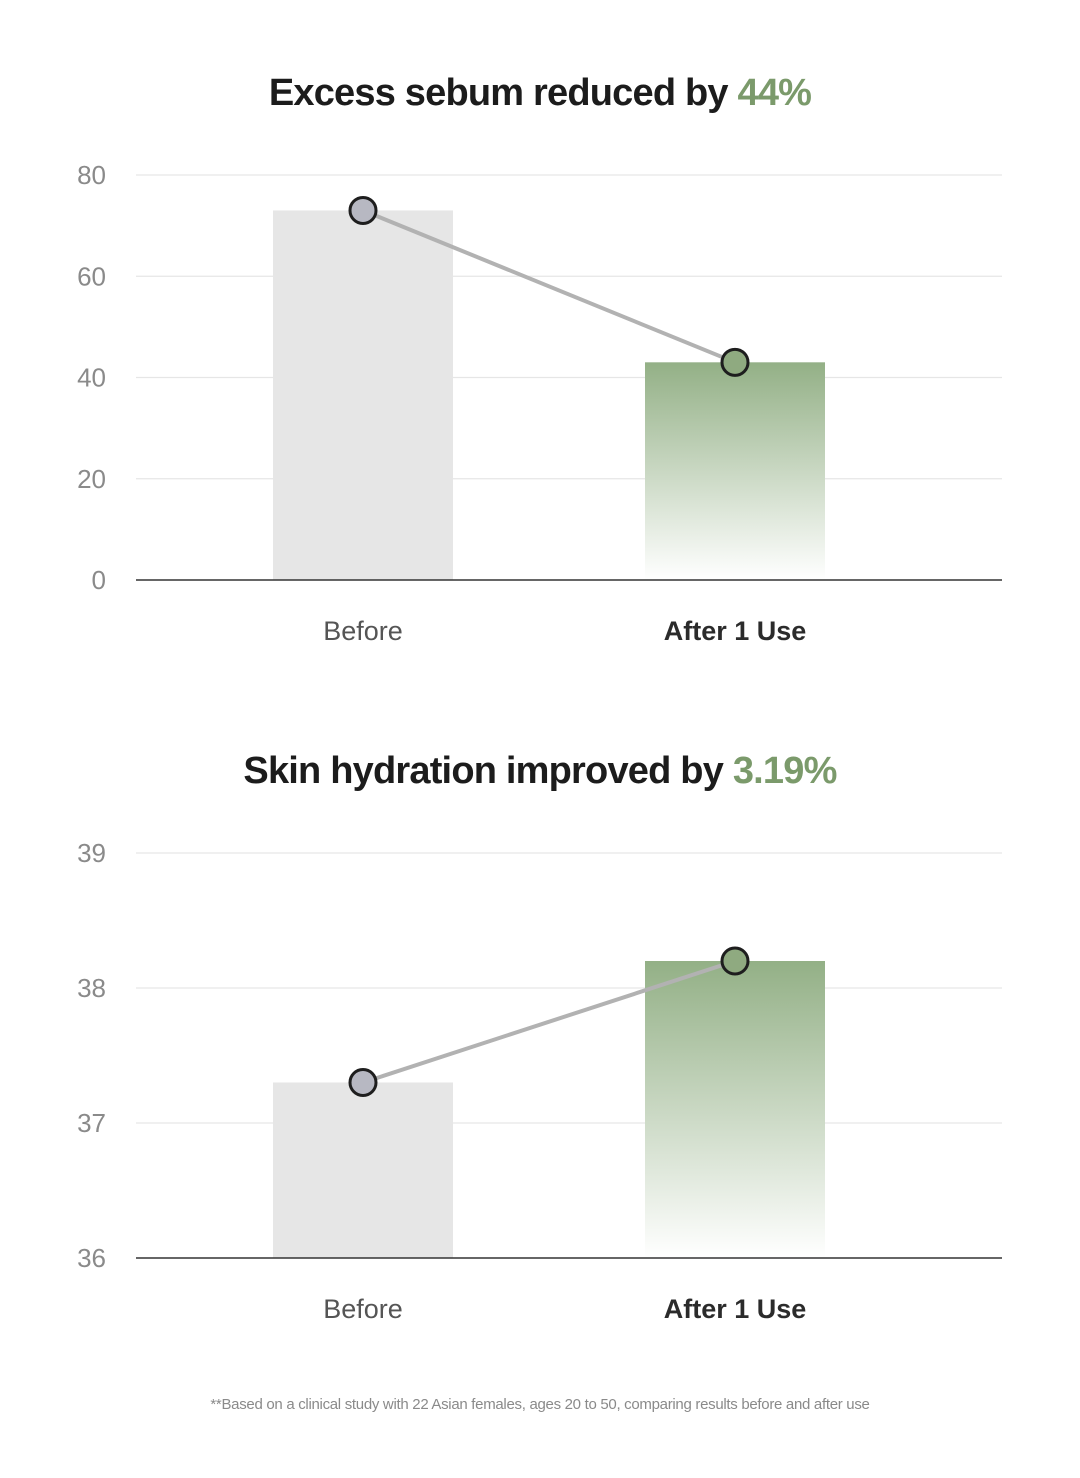 The image size is (1080, 1478). Describe the element at coordinates (91, 853) in the screenshot. I see `y-tick-label: 39` at that location.